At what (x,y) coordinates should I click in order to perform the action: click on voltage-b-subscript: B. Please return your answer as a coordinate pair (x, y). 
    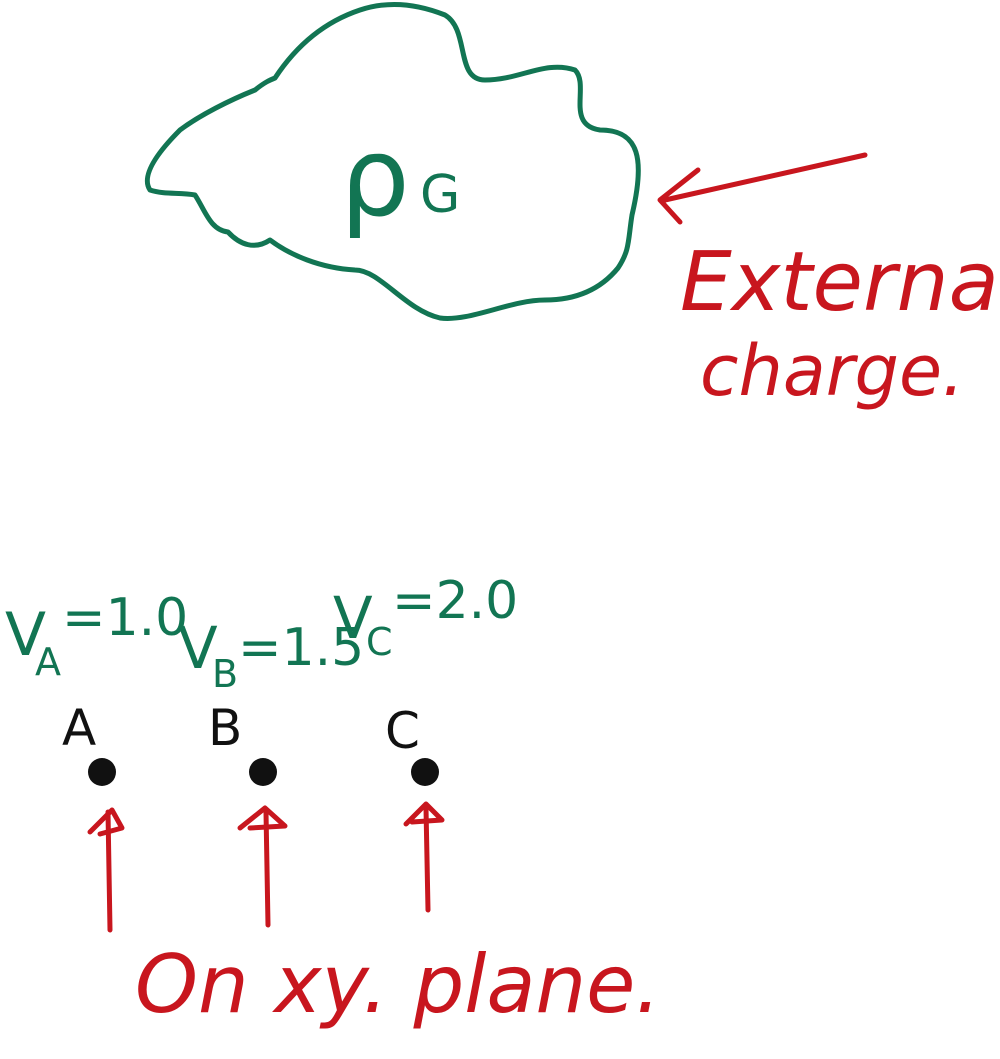
    Looking at the image, I should click on (225, 674).